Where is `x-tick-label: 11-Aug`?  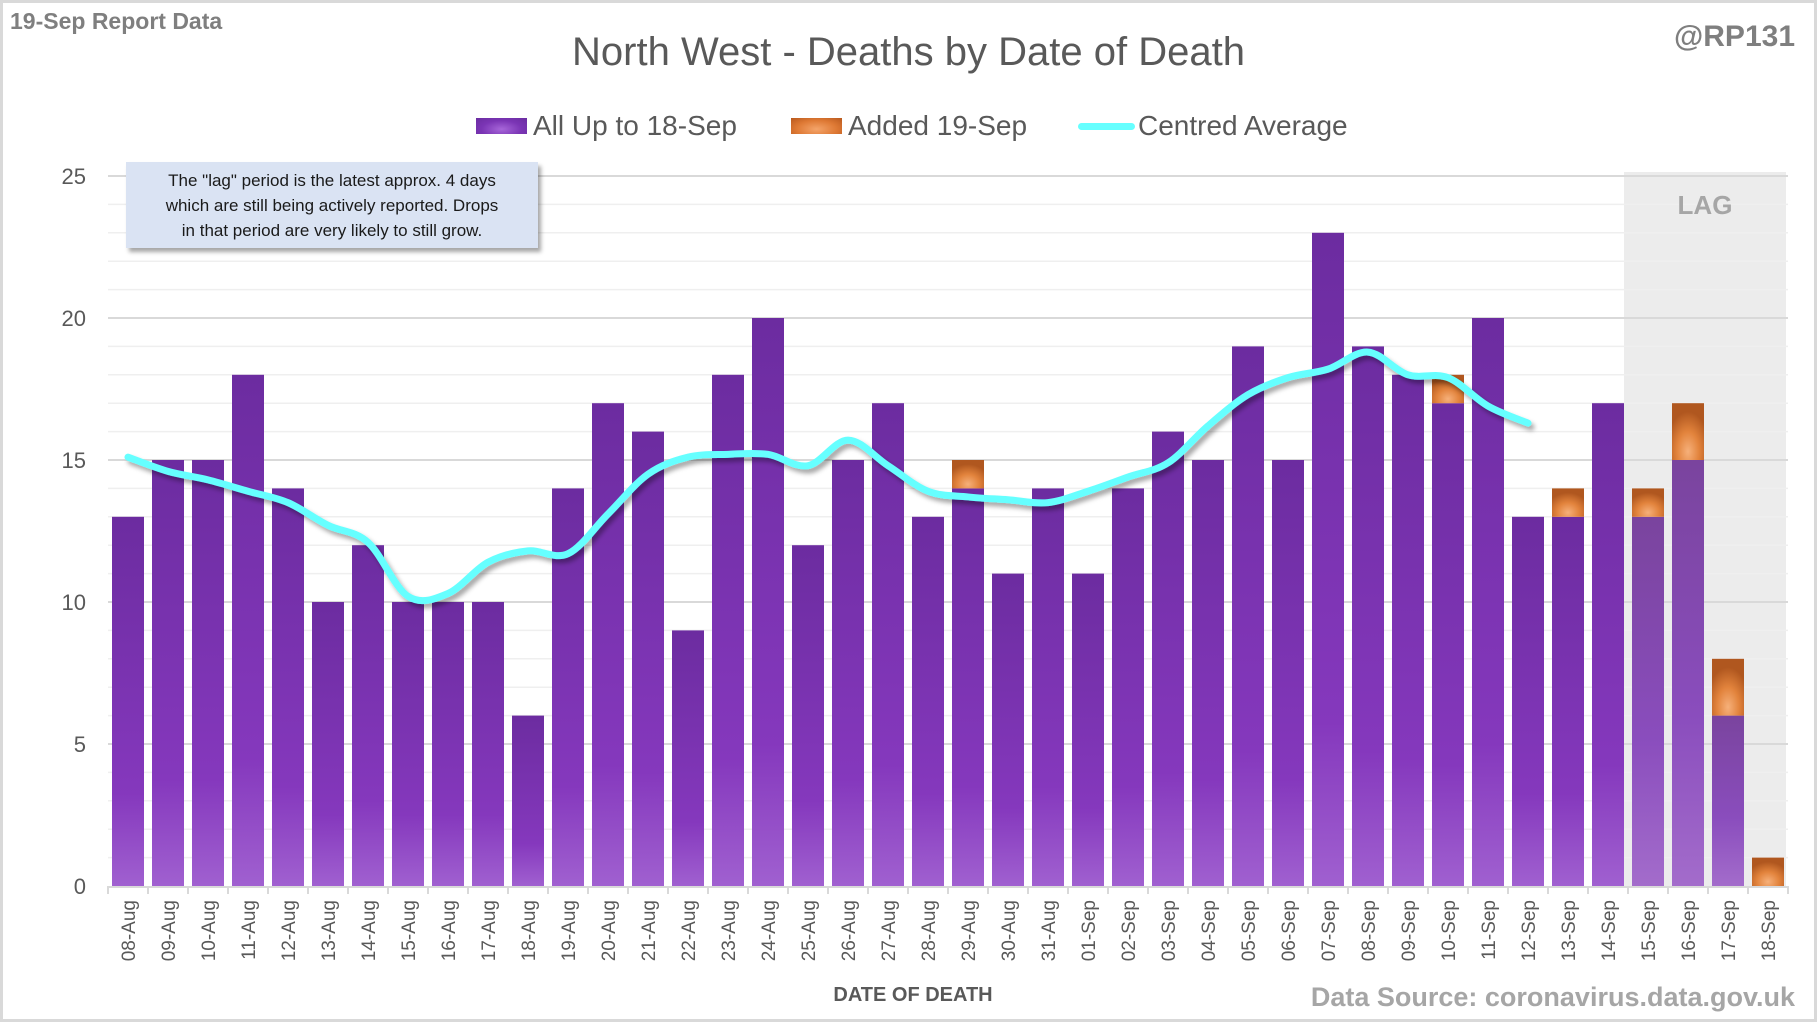 x-tick-label: 11-Aug is located at coordinates (249, 930).